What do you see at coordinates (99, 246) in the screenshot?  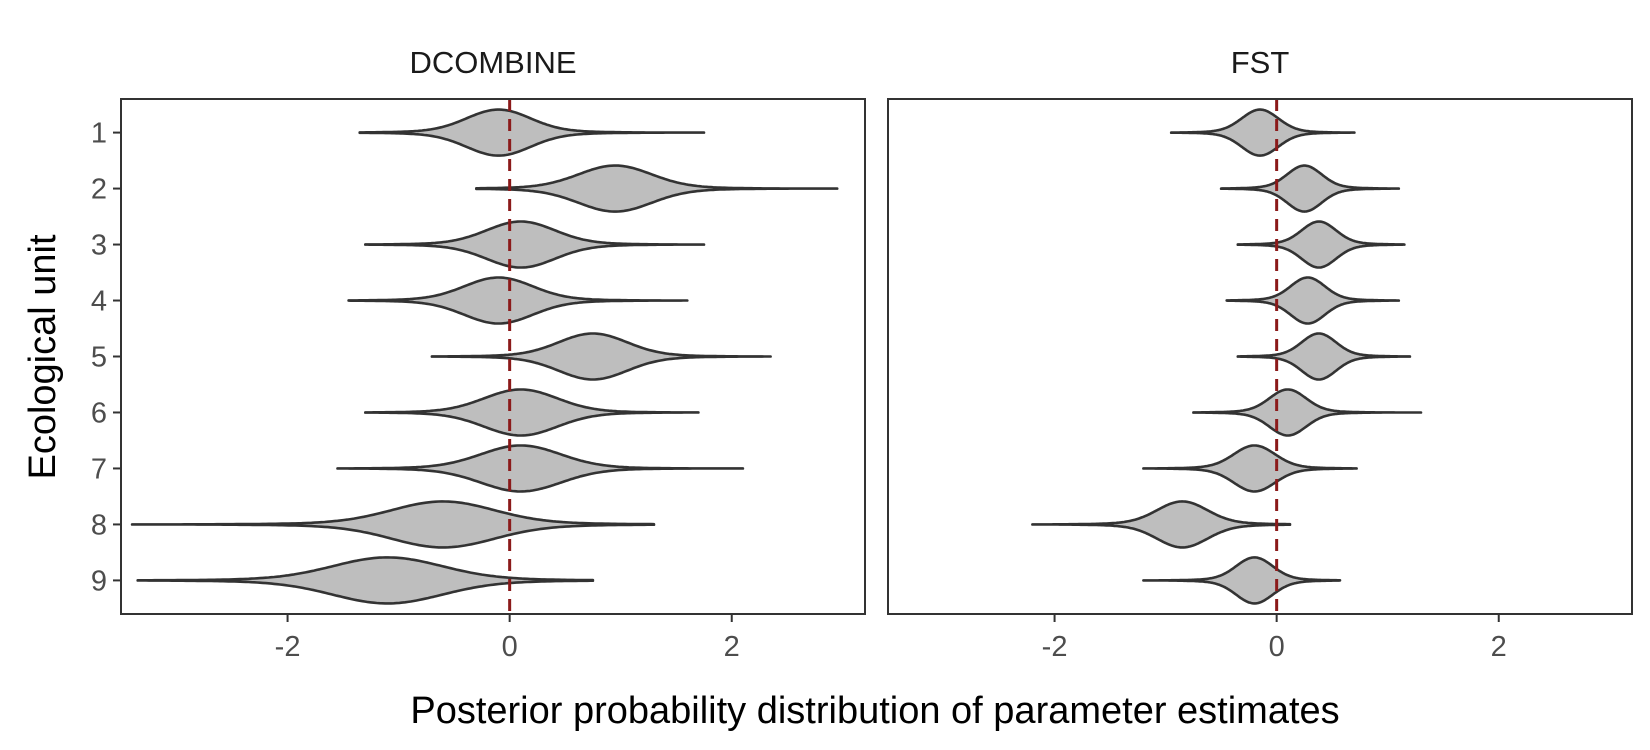 I see `y-tick-label: 3` at bounding box center [99, 246].